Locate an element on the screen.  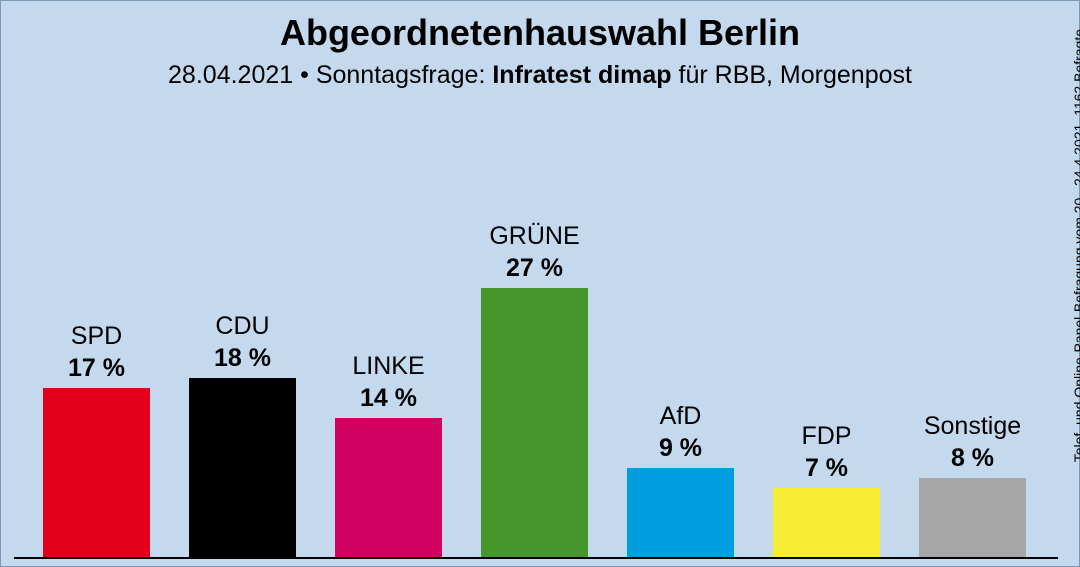
value-label-sonstige: 8 % is located at coordinates (972, 458).